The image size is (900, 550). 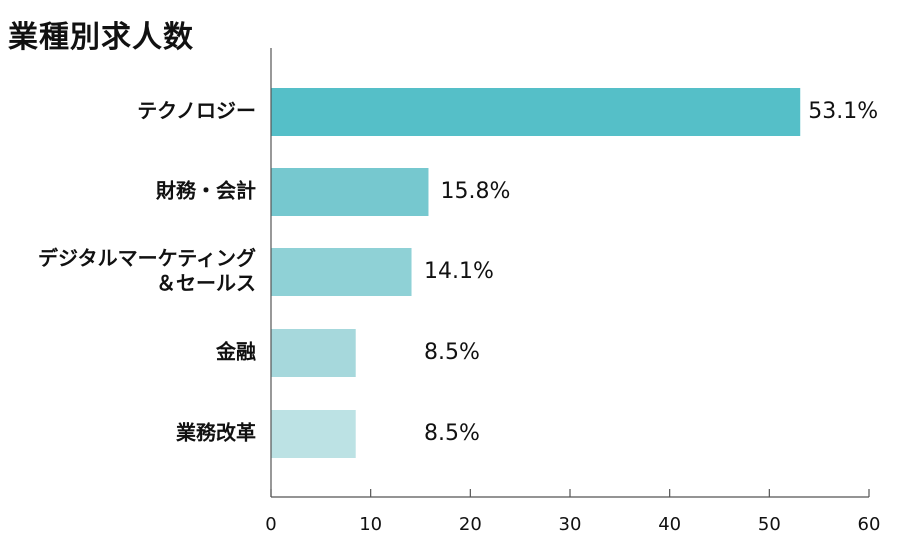 What do you see at coordinates (869, 524) in the screenshot?
I see `x-tick-label-6: 60` at bounding box center [869, 524].